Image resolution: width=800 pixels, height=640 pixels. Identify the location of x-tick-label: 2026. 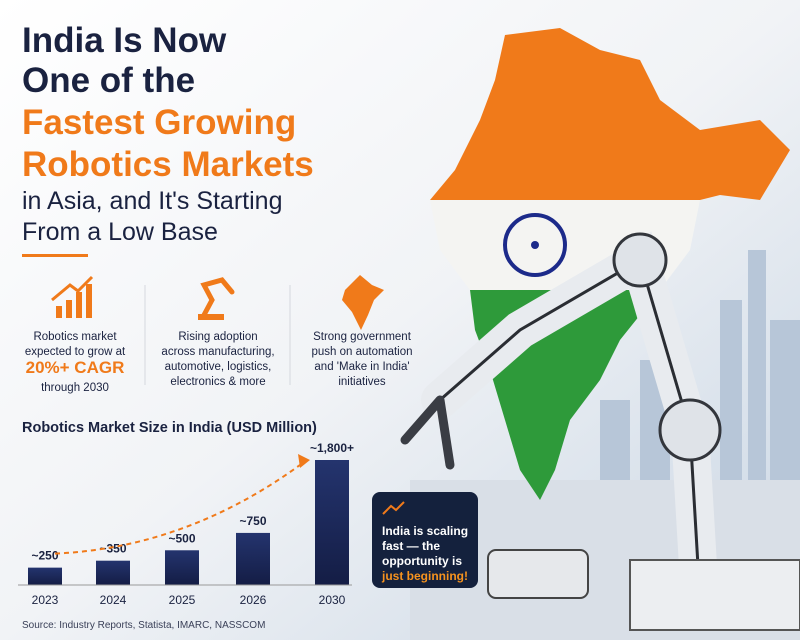
(253, 600).